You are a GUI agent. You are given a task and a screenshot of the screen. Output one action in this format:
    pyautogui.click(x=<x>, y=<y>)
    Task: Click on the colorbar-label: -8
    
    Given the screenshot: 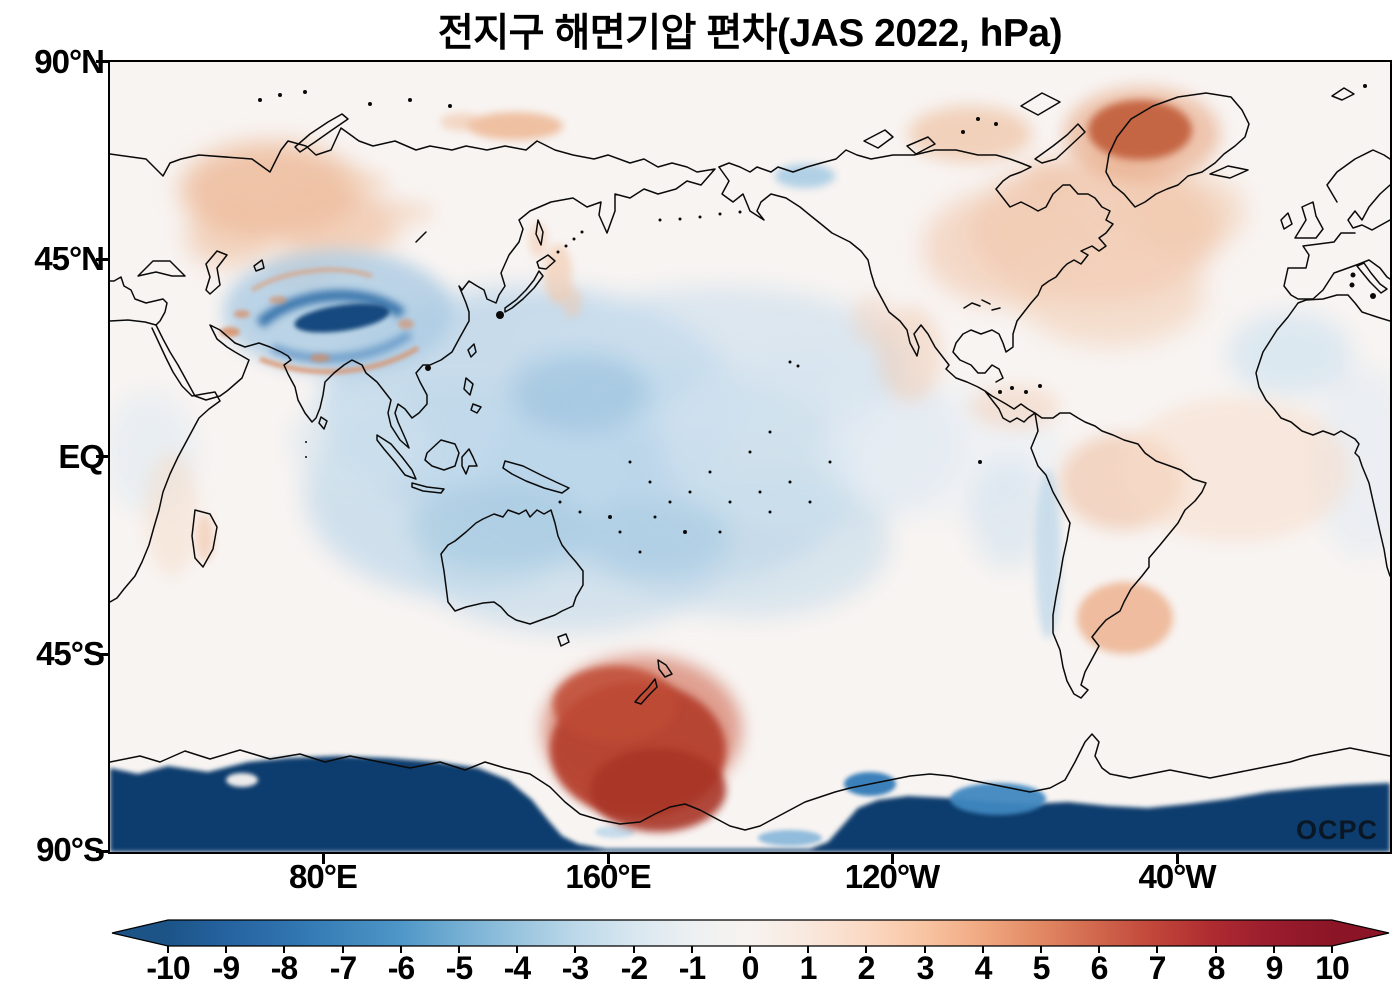 What is the action you would take?
    pyautogui.click(x=284, y=968)
    